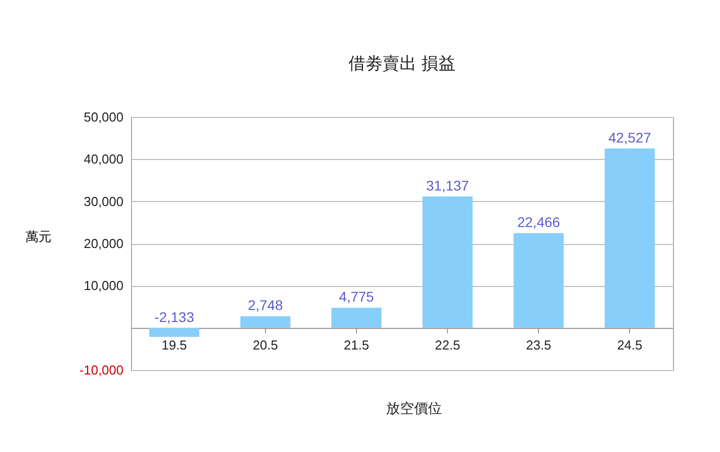 The image size is (720, 452). What do you see at coordinates (629, 344) in the screenshot?
I see `x-tick-label: 24.5` at bounding box center [629, 344].